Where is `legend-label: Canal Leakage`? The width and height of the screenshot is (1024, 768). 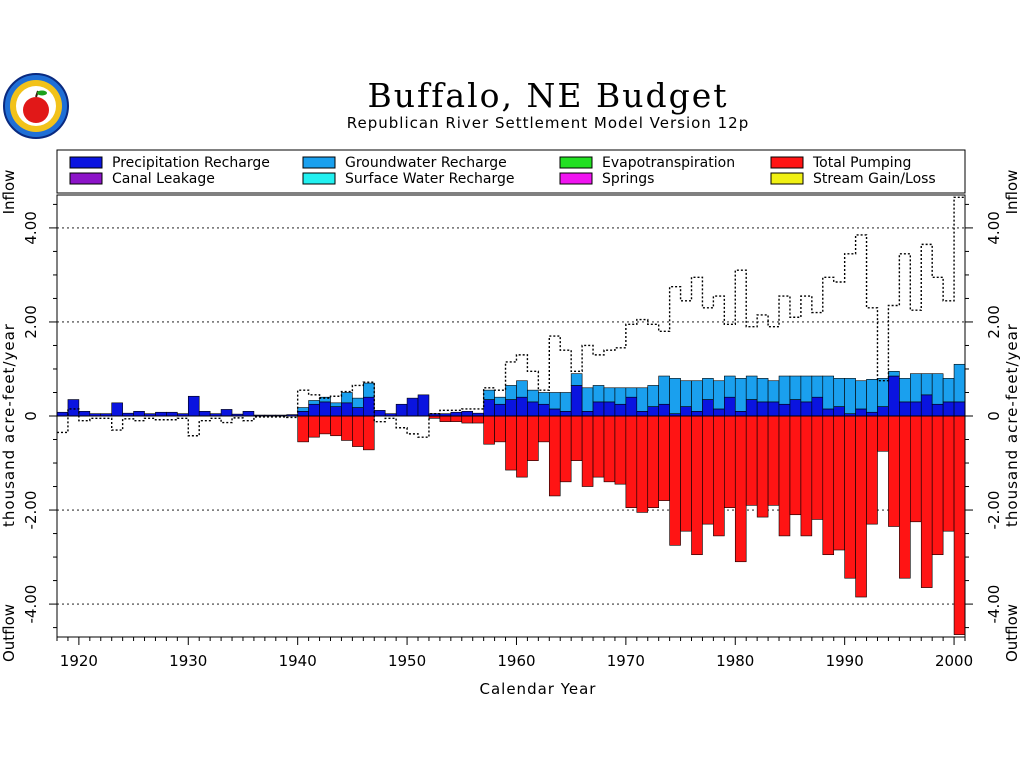 legend-label: Canal Leakage is located at coordinates (163, 179).